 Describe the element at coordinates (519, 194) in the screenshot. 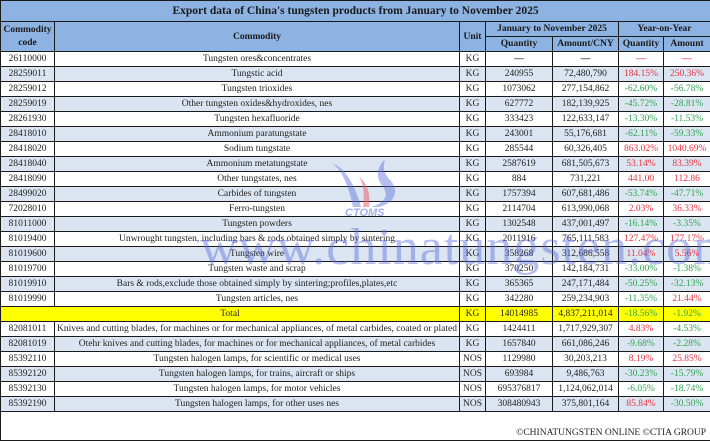

I see `quantity: 1757394` at that location.